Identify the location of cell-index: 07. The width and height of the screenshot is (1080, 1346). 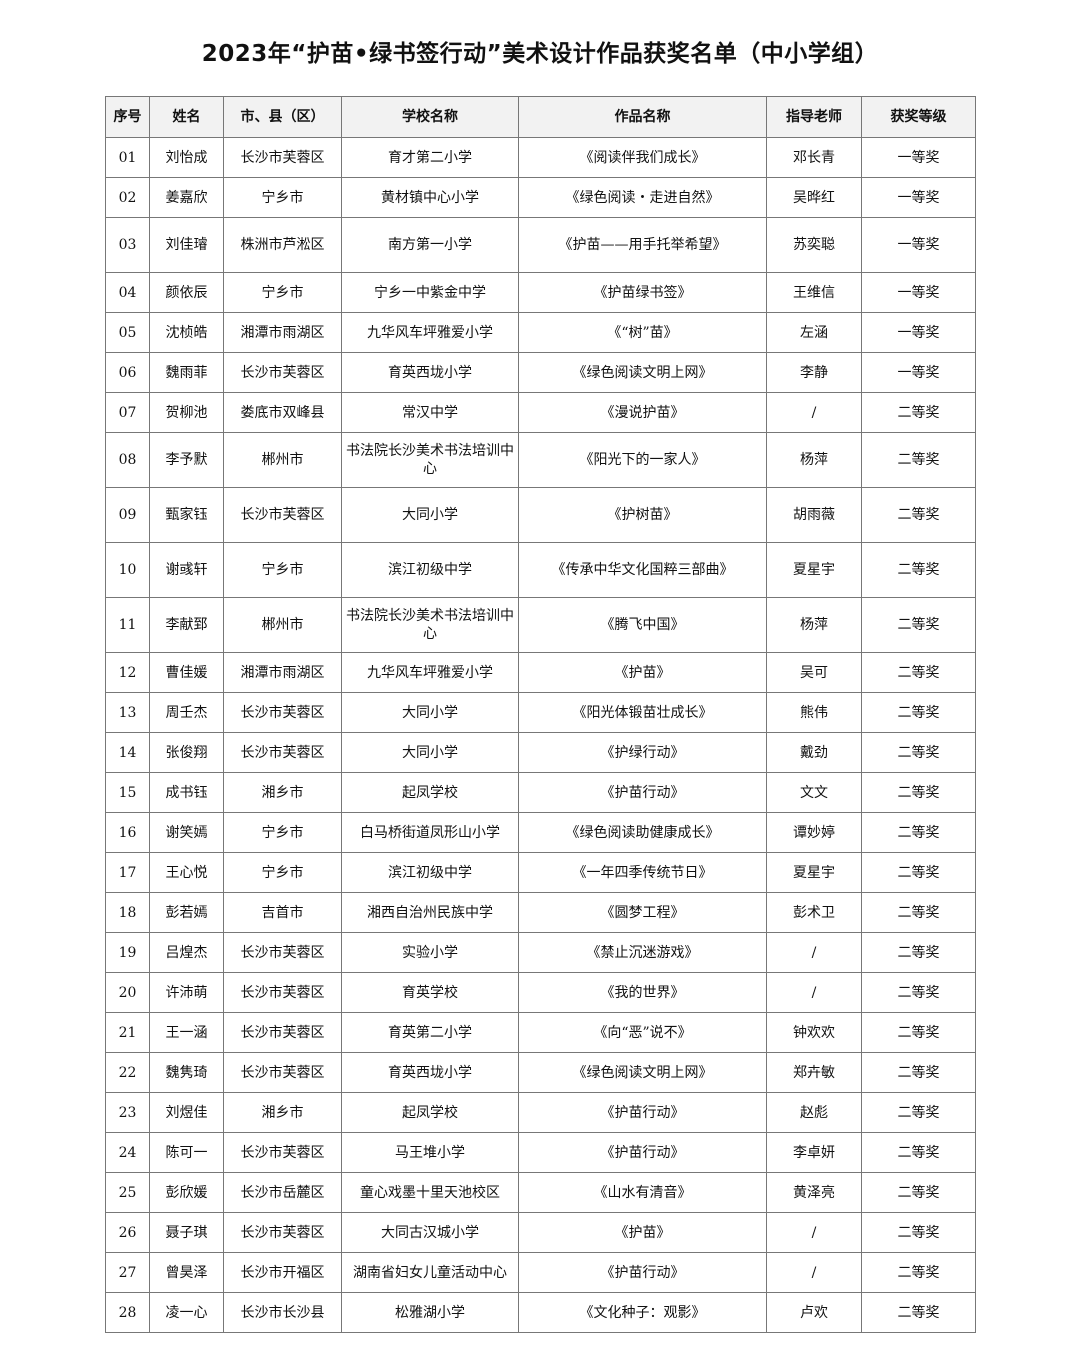
(127, 412).